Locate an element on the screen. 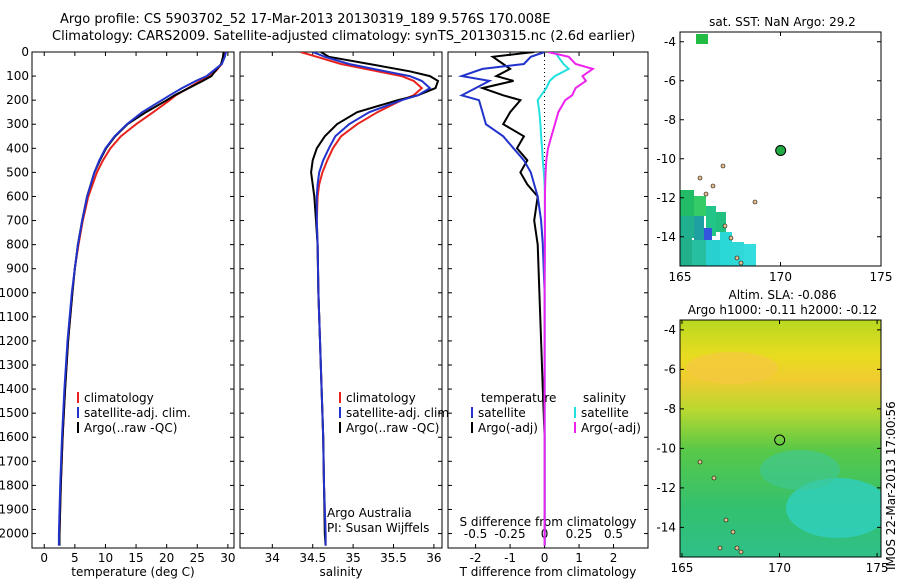 Image resolution: width=900 pixels, height=580 pixels. x-tick-label: -2 is located at coordinates (476, 558).